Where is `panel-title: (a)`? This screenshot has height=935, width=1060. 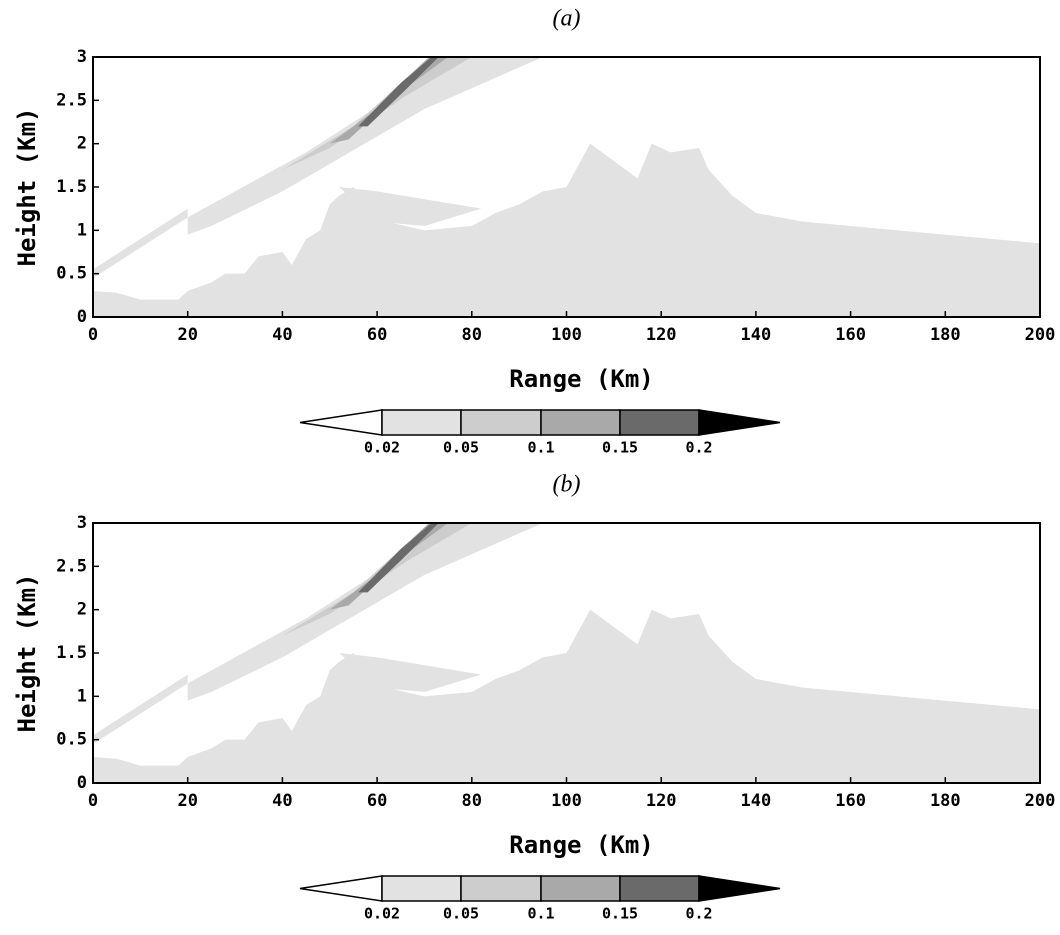
panel-title: (a) is located at coordinates (567, 19).